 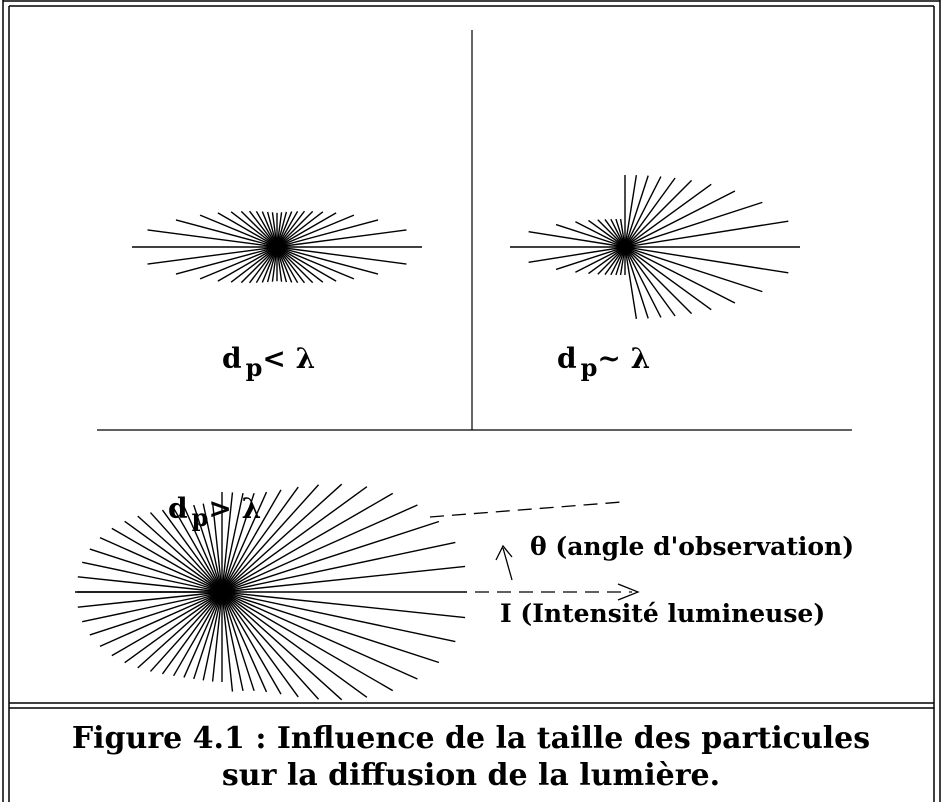 What do you see at coordinates (662, 613) in the screenshot?
I see `intensity-label: I (Intensité lumineuse)` at bounding box center [662, 613].